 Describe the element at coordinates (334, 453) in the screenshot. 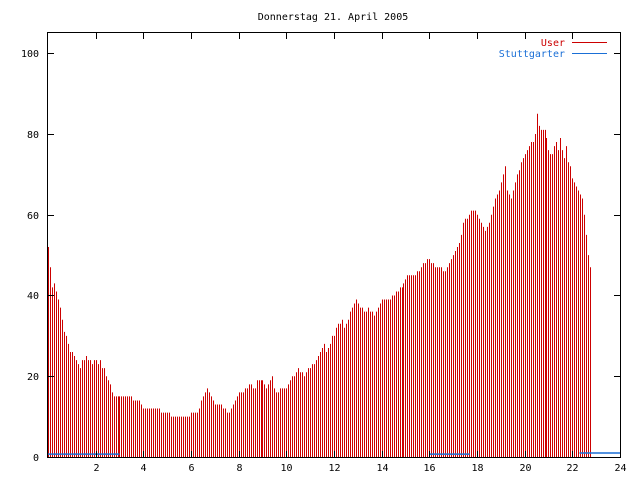

I see `stuttgarter-series` at that location.